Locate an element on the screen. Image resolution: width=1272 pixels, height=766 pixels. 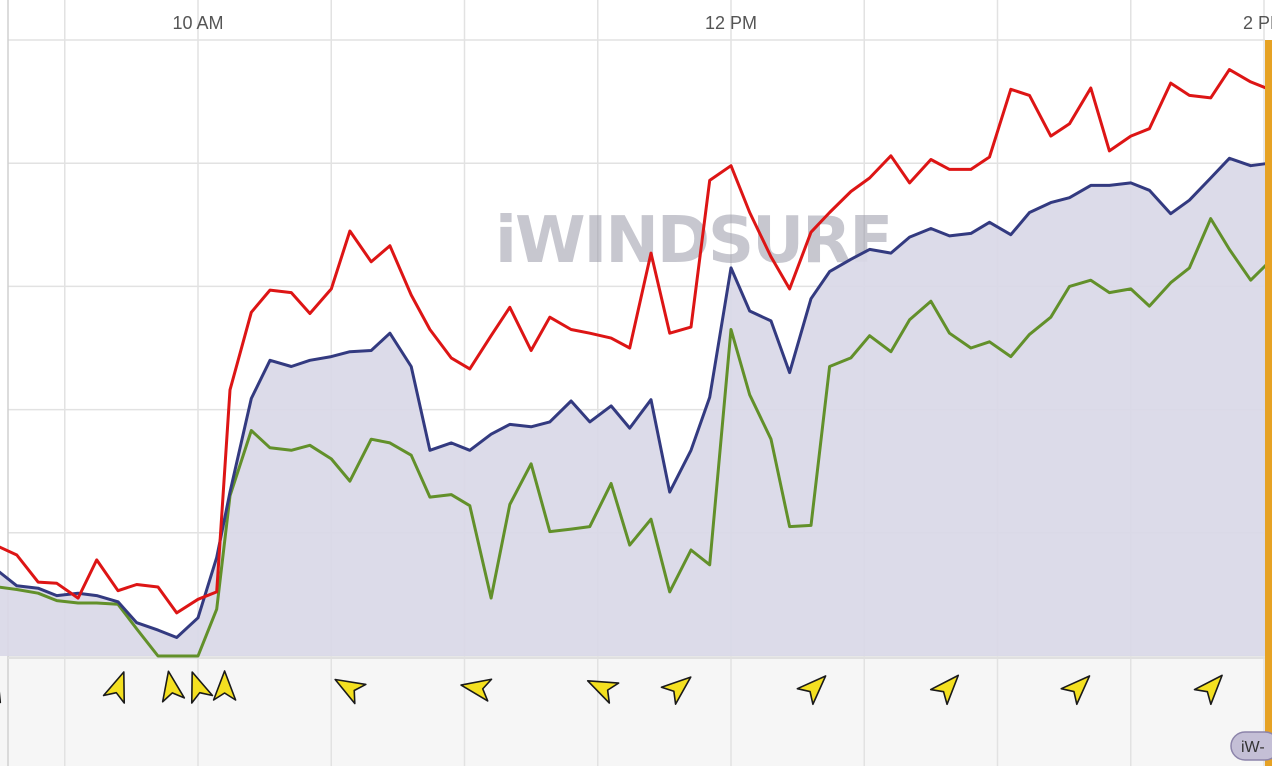
watermark: iWINDSURF is located at coordinates (693, 241).